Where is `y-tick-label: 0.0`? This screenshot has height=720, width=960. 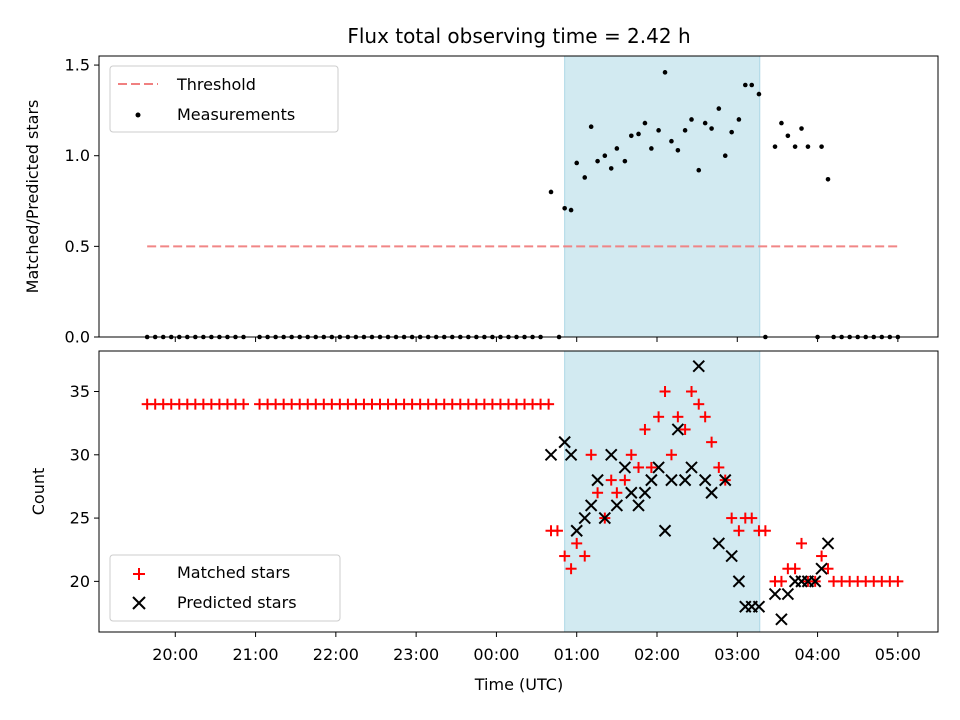
y-tick-label: 0.0 is located at coordinates (77, 337).